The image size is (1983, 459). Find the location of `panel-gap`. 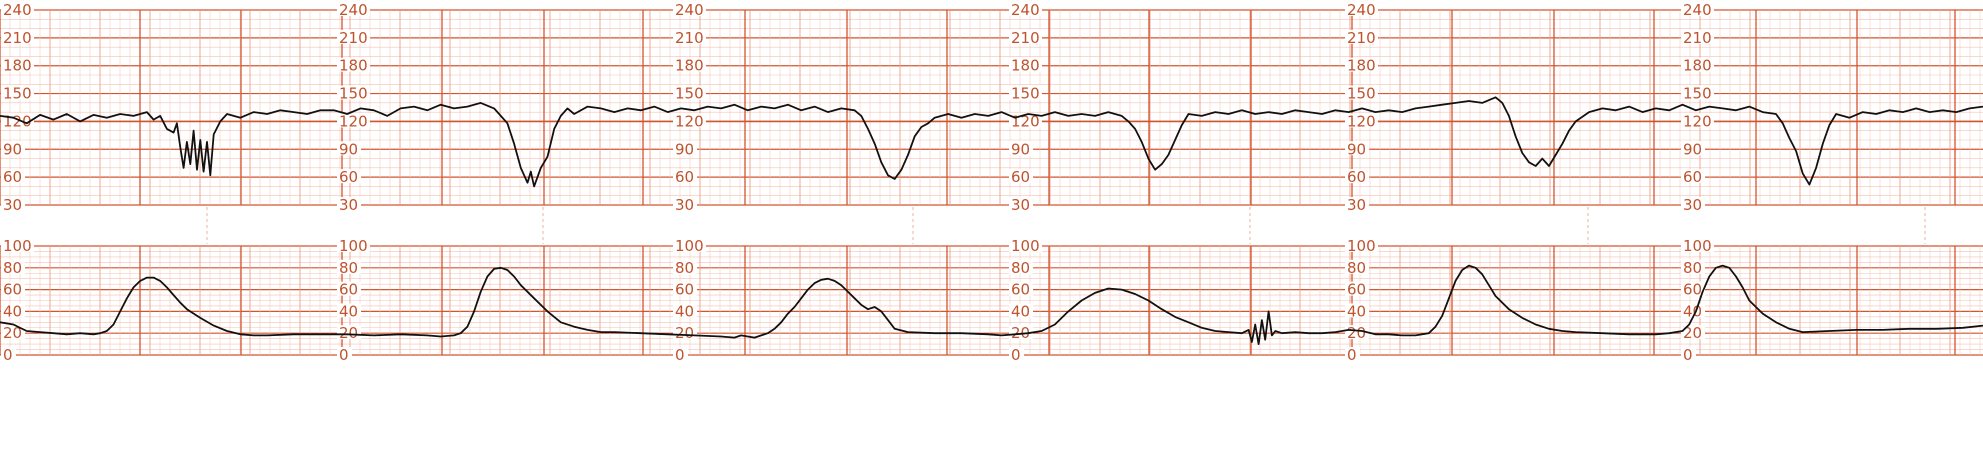

panel-gap is located at coordinates (1066, 225).